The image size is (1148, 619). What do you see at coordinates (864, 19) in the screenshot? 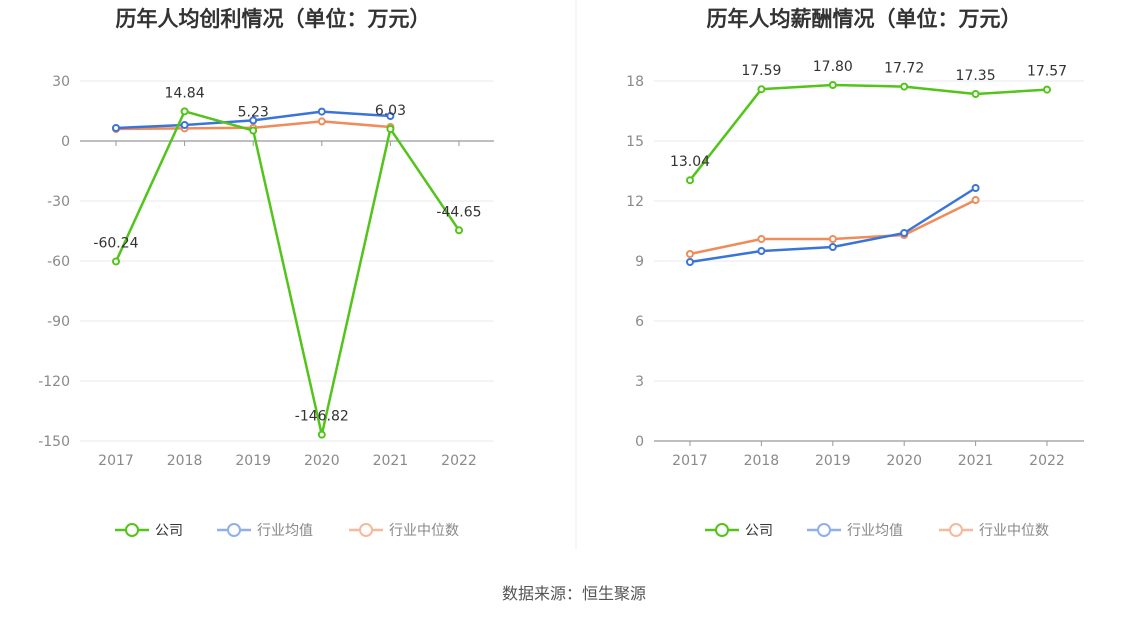
I see `chart-title-salary: 历年人均薪酬情况（单位：万元）` at bounding box center [864, 19].